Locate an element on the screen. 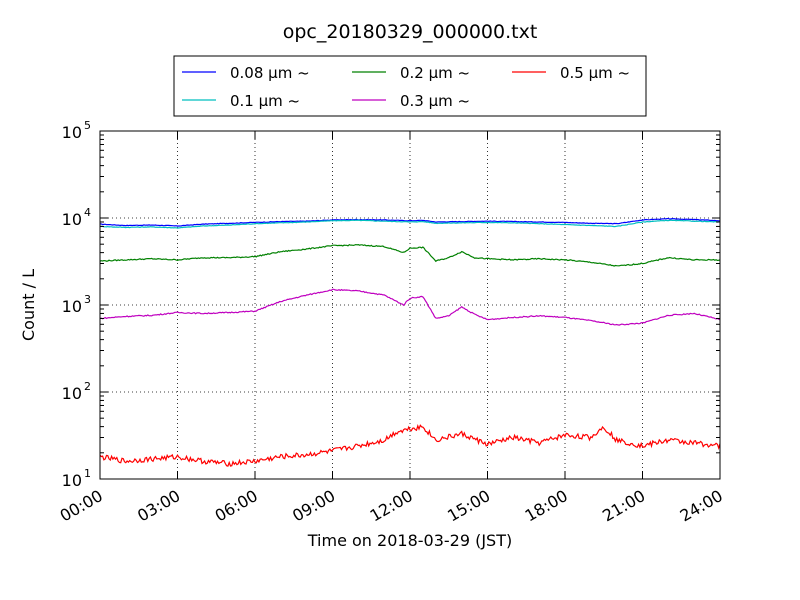  legend-label: 0.08 μm ~ is located at coordinates (270, 73).